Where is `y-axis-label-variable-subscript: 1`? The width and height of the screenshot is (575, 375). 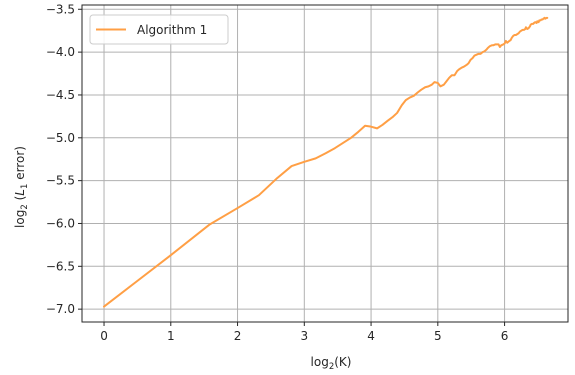 y-axis-label-variable-subscript: 1 is located at coordinates (25, 186).